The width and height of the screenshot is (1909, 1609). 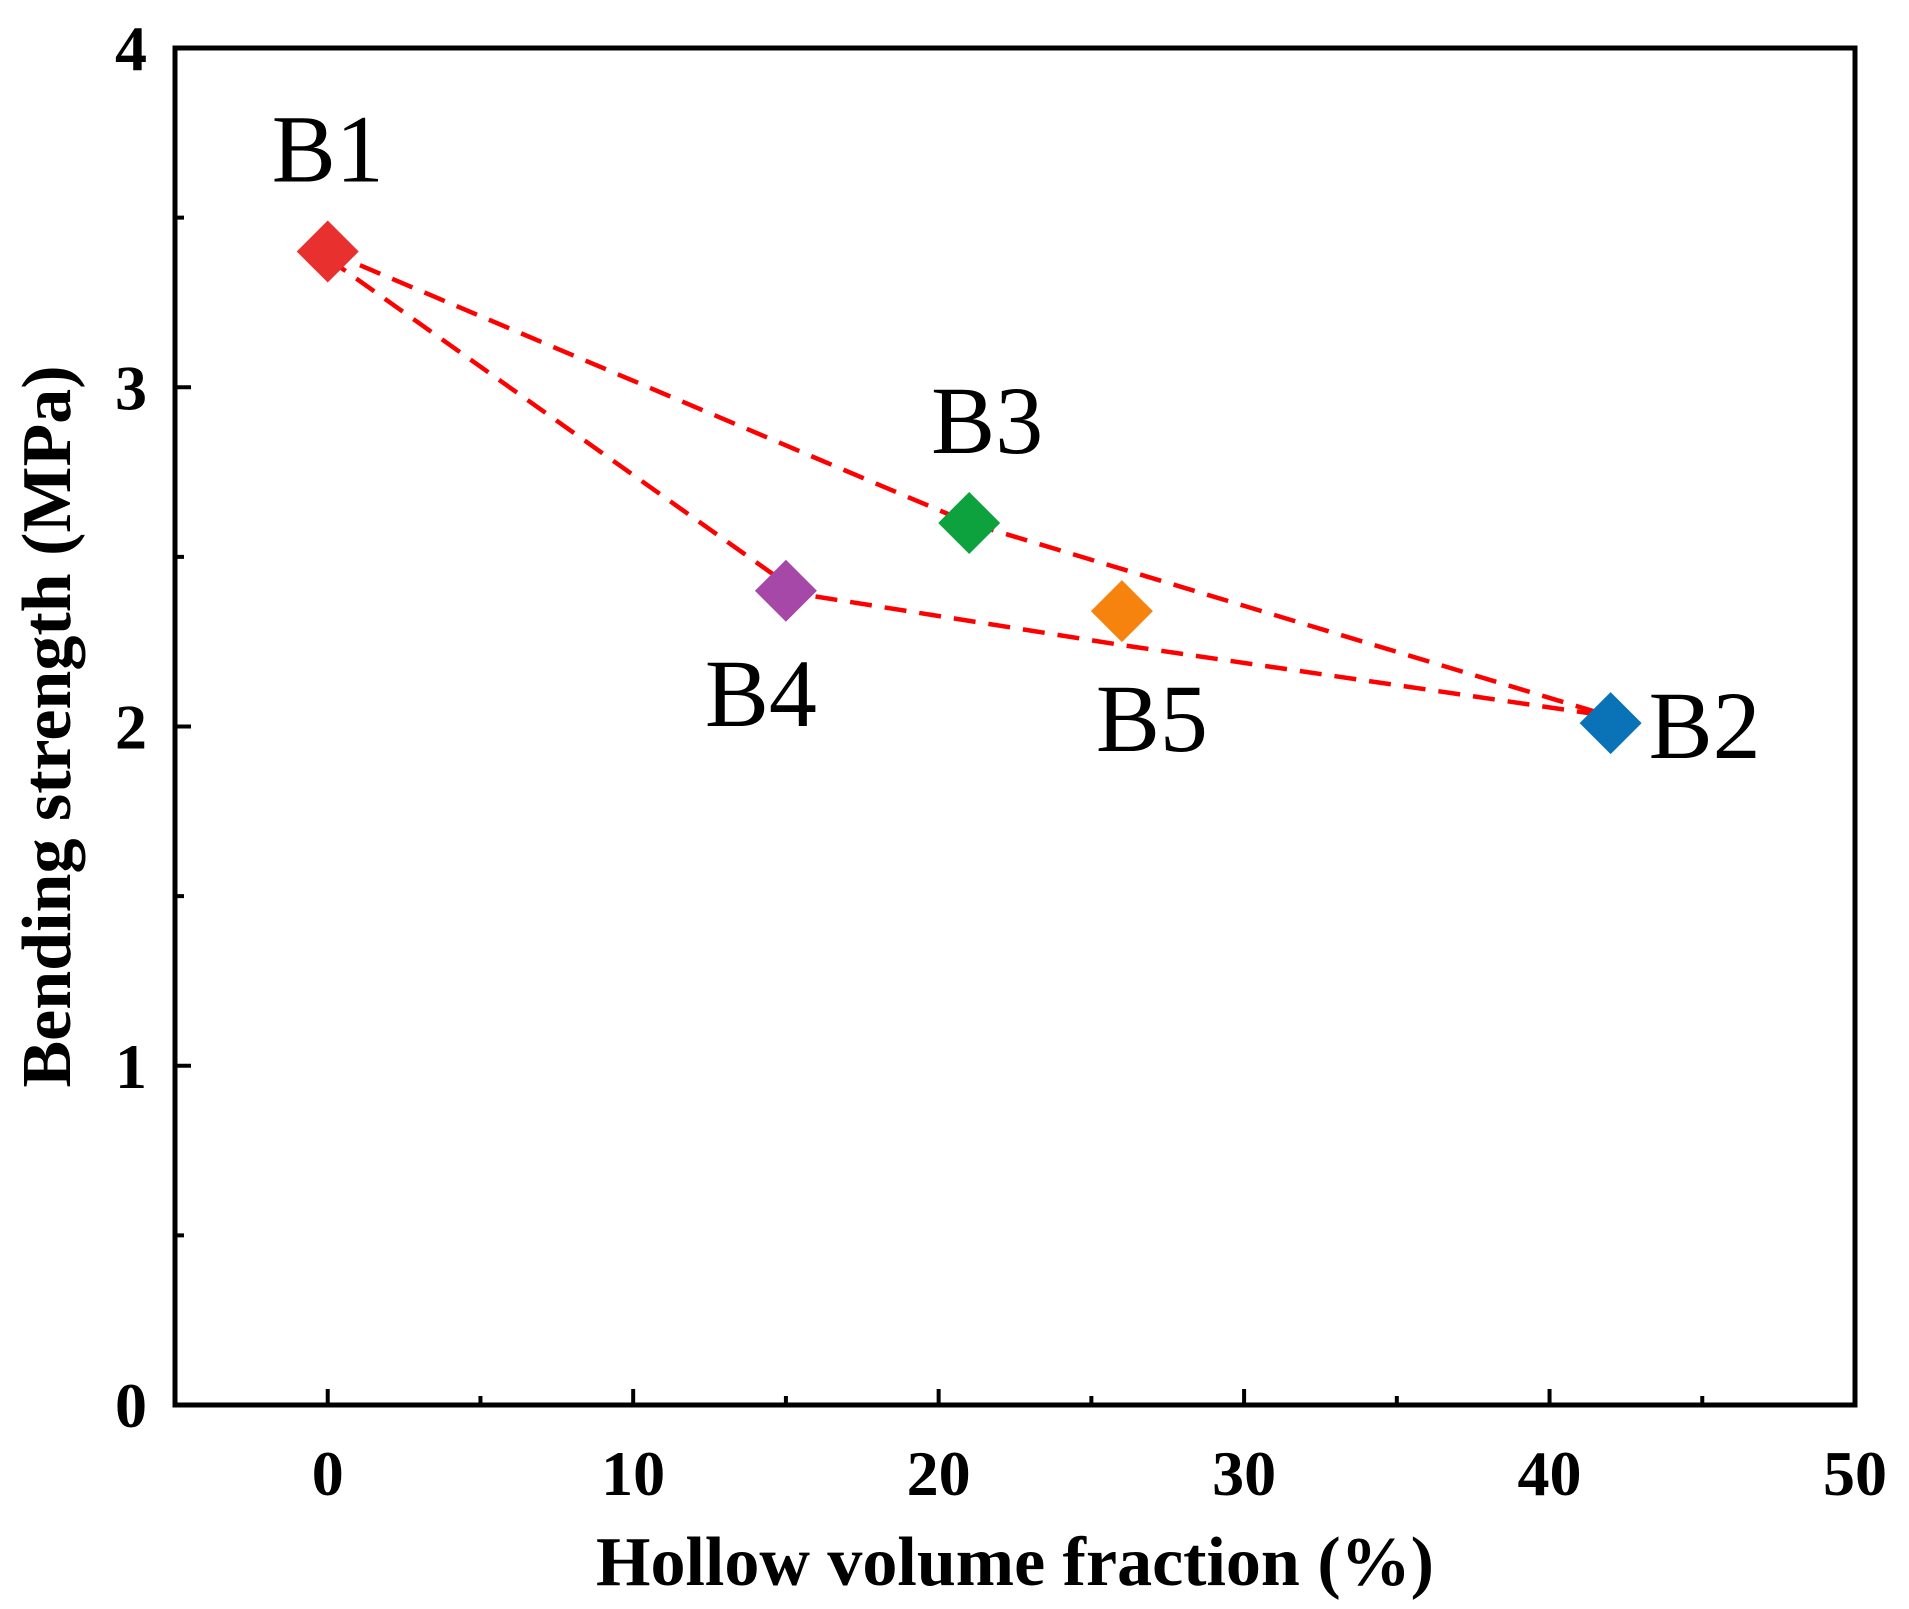 I want to click on point-b1, so click(x=327, y=251).